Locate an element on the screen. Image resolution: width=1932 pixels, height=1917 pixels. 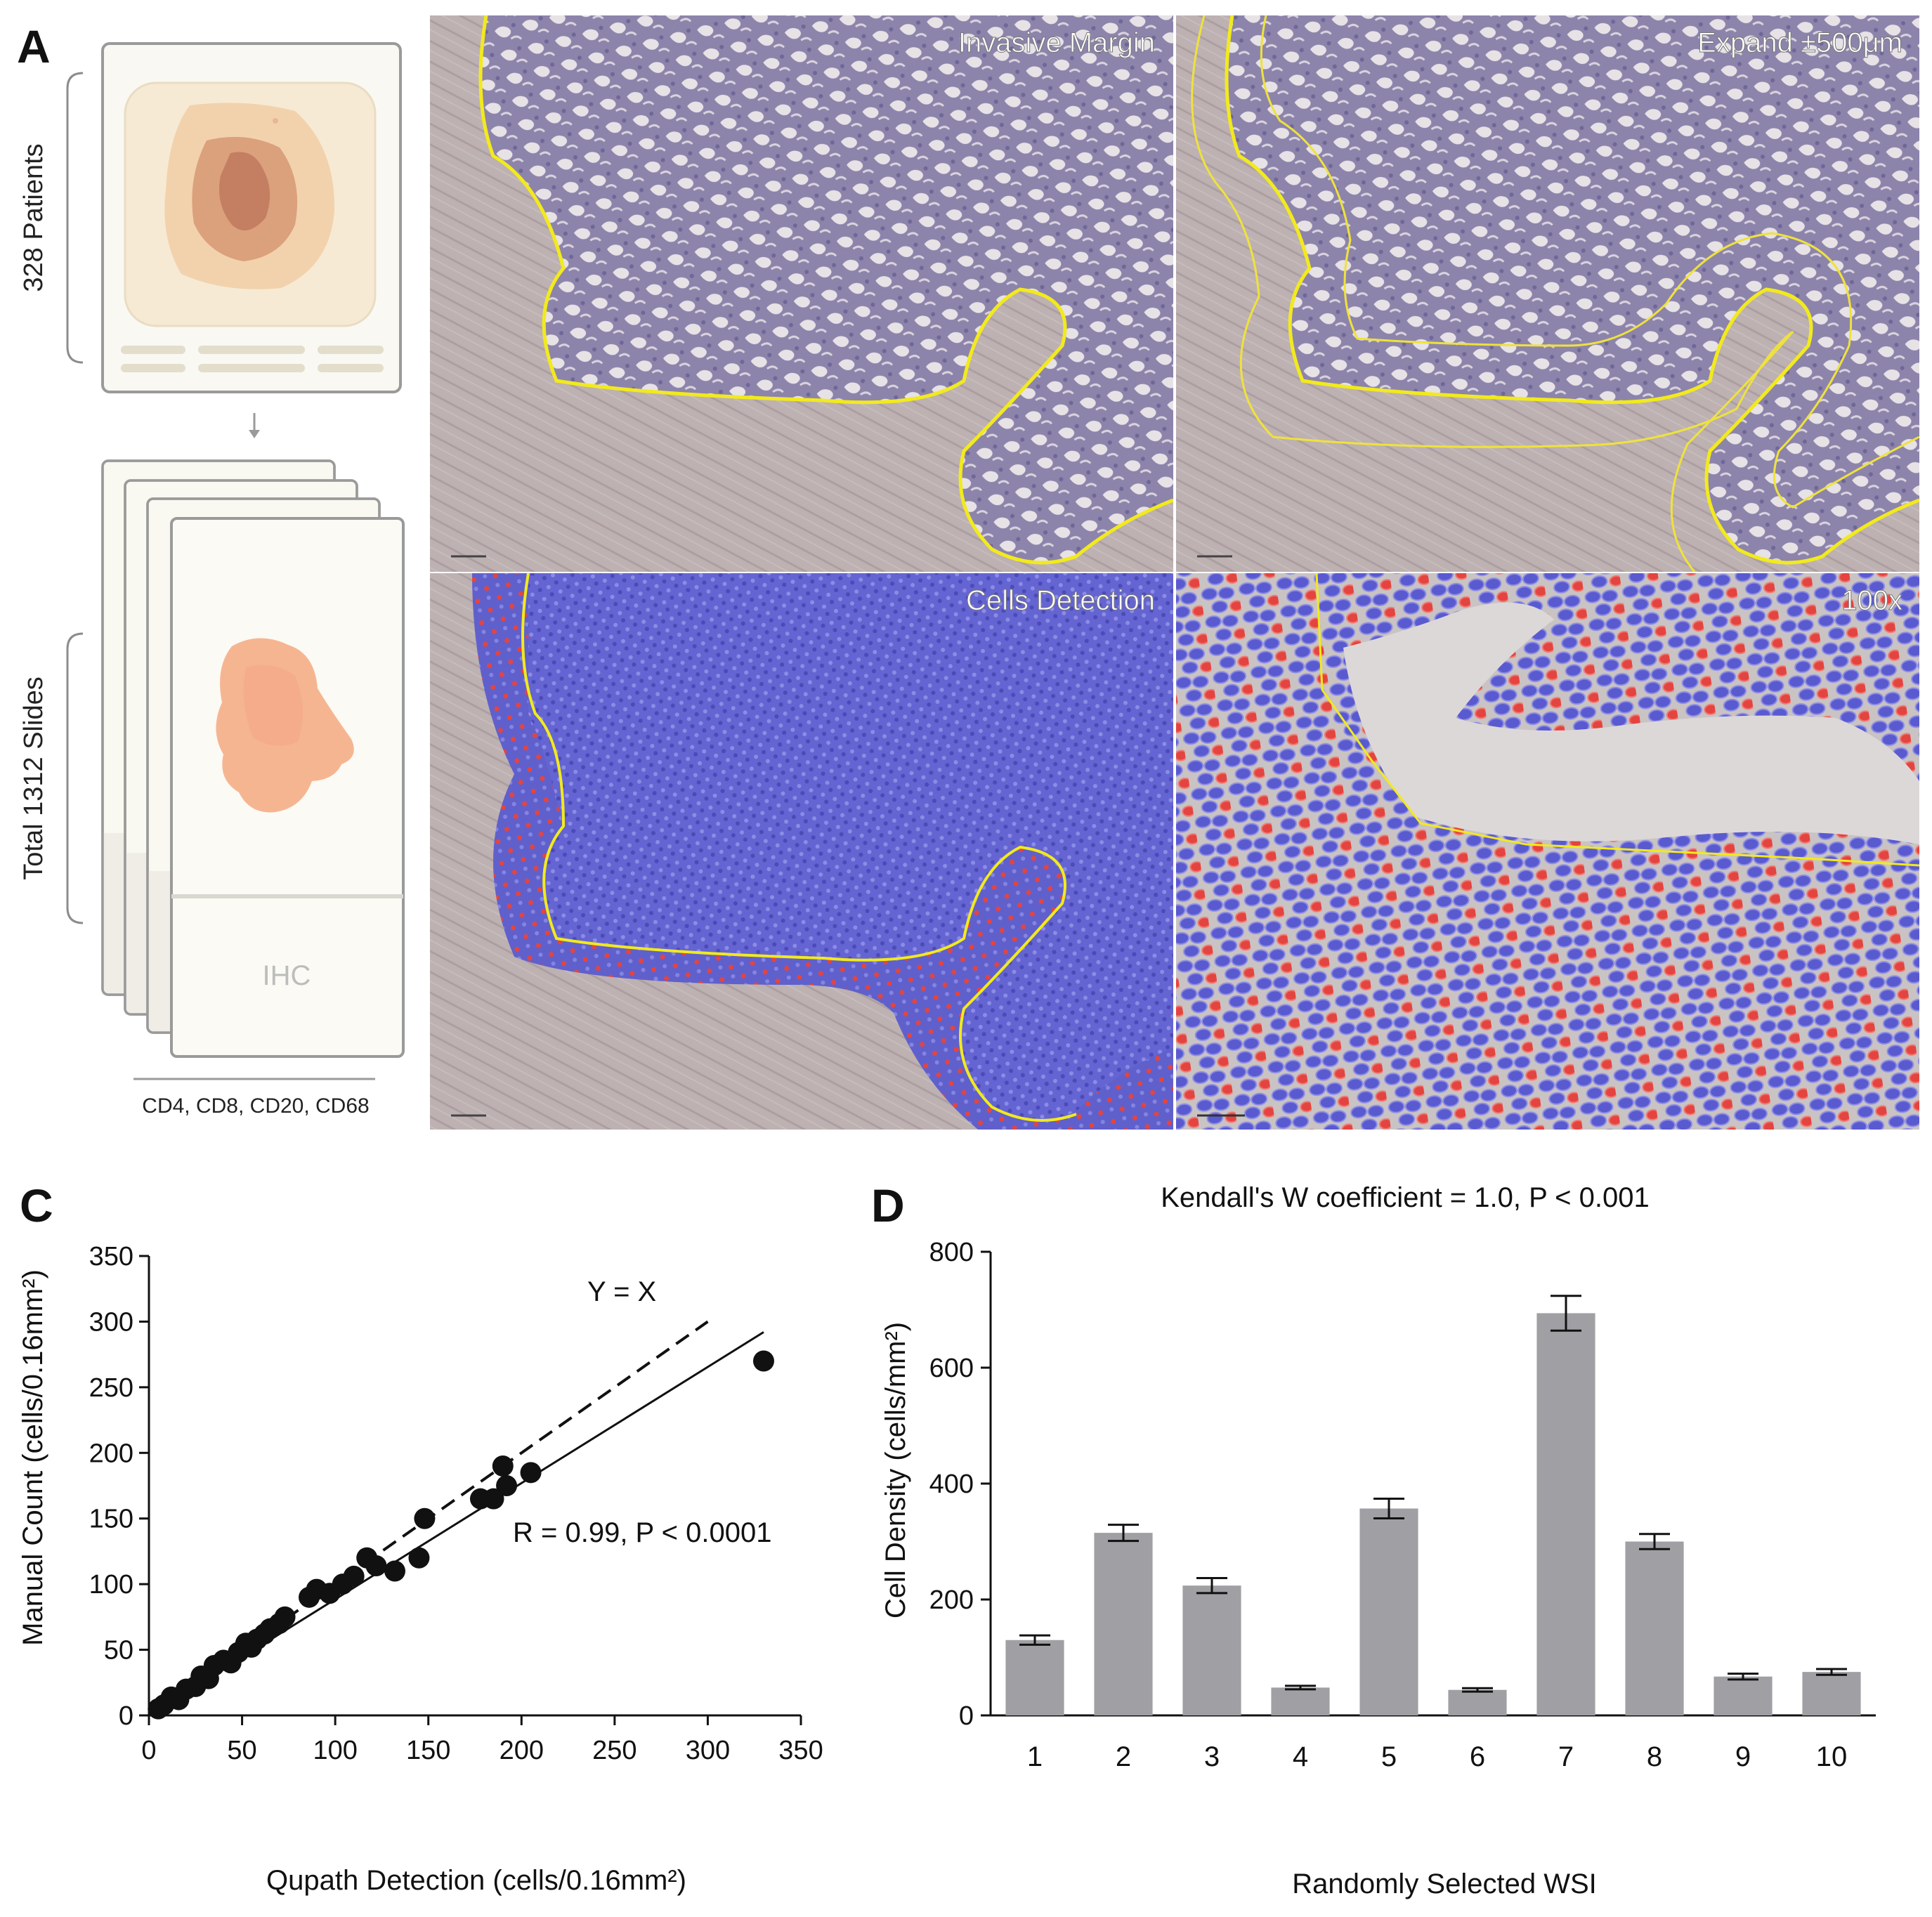
tile-cells-detection is located at coordinates (801, 851).